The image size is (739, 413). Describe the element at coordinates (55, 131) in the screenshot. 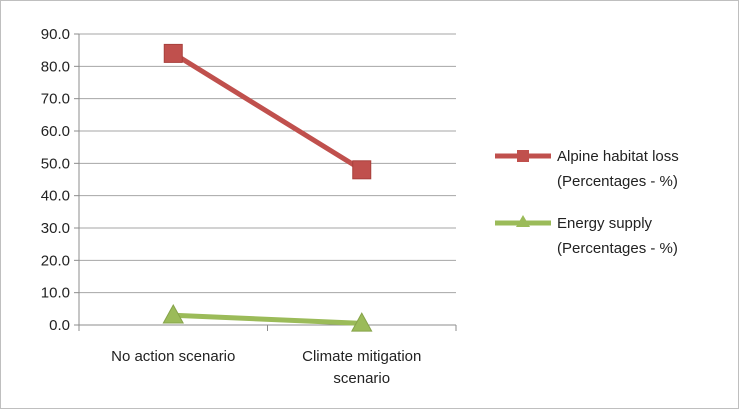

I see `y-tick-label: 60.0` at that location.